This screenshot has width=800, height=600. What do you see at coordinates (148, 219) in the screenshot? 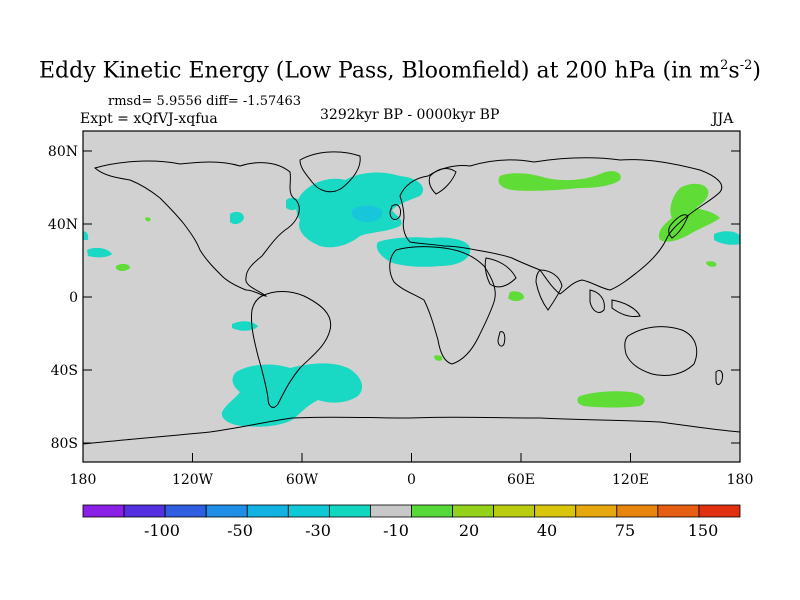
I see `positive-region-dateline-small` at bounding box center [148, 219].